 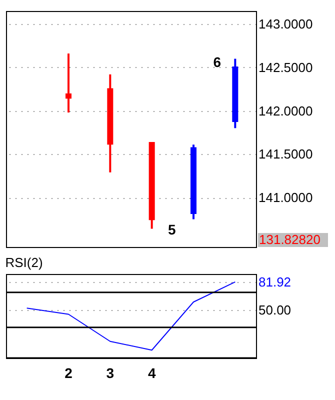 What do you see at coordinates (69, 83) in the screenshot?
I see `candlestick` at bounding box center [69, 83].